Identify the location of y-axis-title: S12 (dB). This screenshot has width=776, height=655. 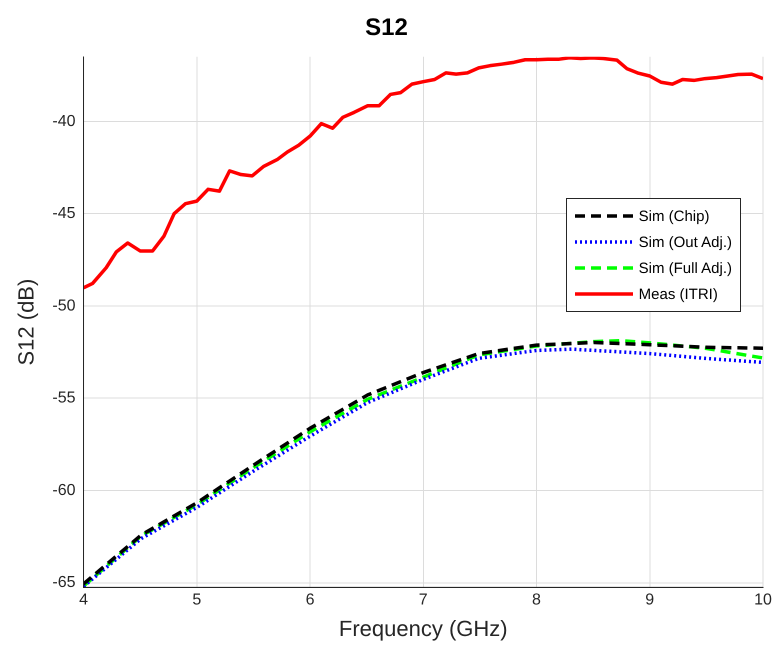
(25, 322).